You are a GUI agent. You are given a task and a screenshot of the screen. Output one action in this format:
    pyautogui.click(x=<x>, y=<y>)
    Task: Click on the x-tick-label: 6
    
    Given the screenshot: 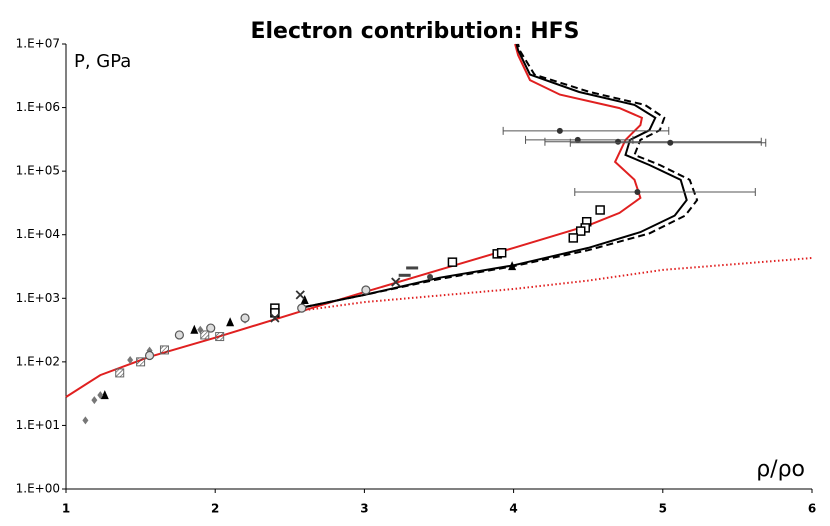 What is the action you would take?
    pyautogui.click(x=812, y=509)
    